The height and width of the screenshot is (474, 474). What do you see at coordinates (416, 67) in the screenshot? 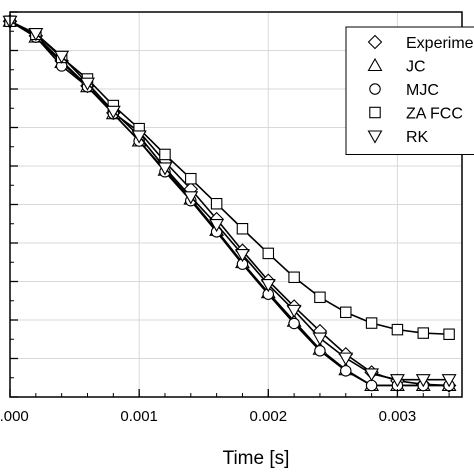
I see `legend-label: JC` at bounding box center [416, 67].